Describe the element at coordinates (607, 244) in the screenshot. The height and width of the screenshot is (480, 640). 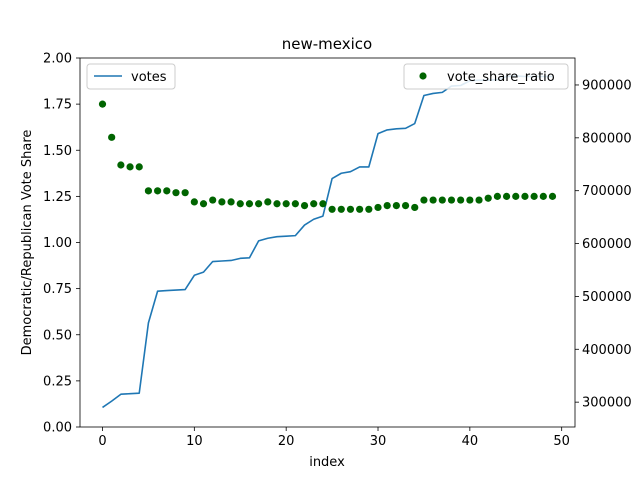
I see `right-y-tick-label: 600000` at that location.